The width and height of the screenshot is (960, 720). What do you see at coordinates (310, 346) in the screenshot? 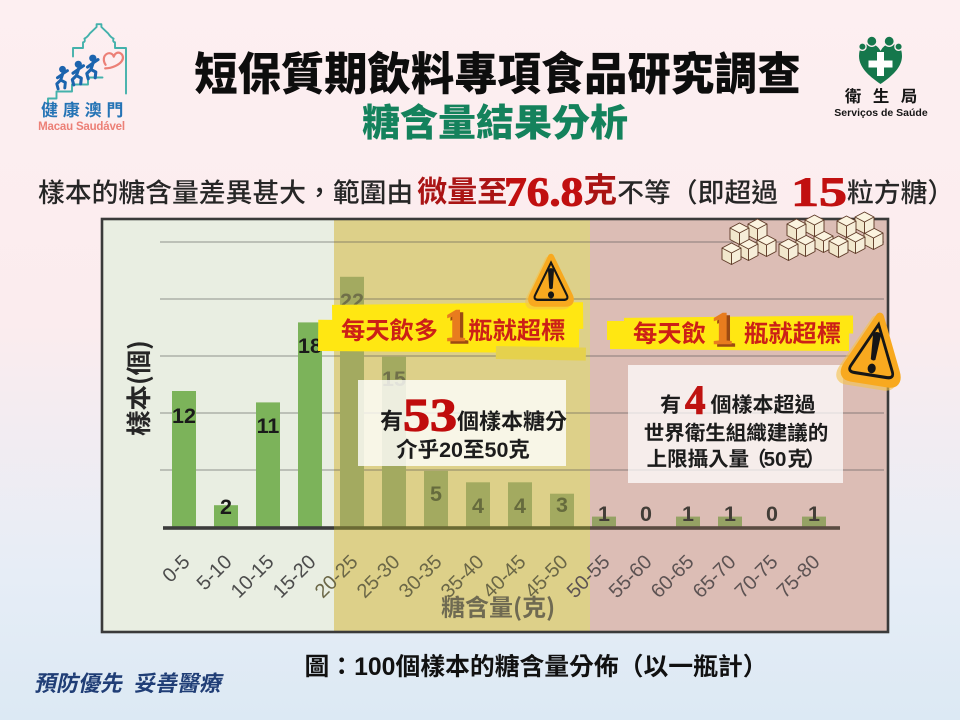
I see `svg-text: 18` at bounding box center [310, 346].